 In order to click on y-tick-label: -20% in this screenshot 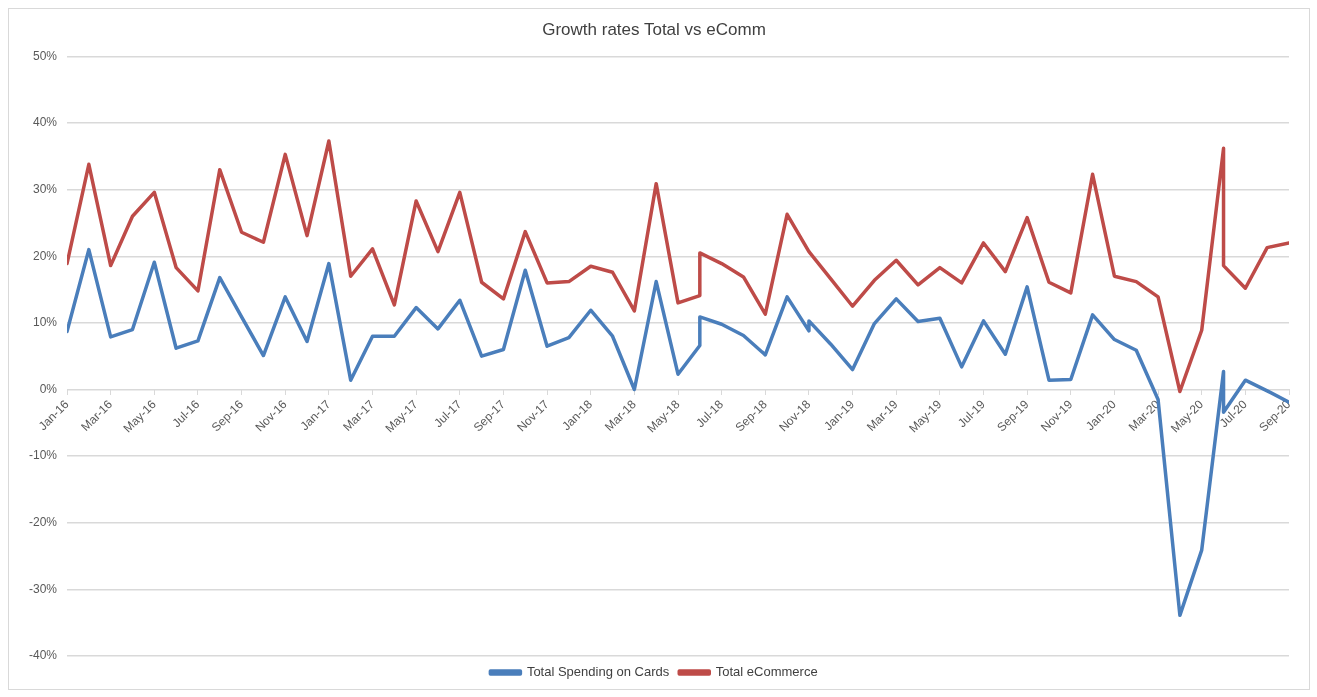, I will do `click(43, 522)`.